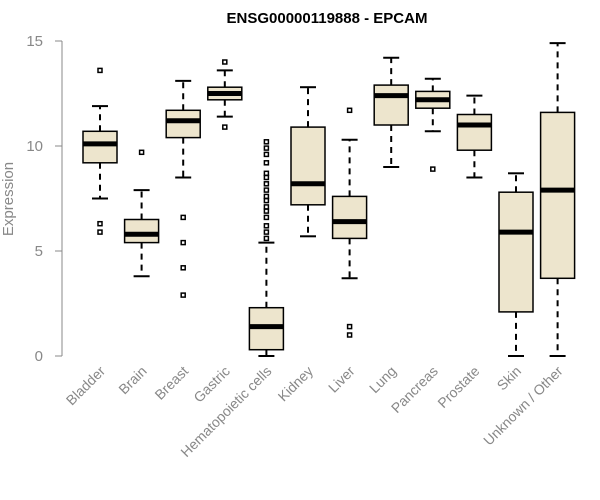 The image size is (600, 500). Describe the element at coordinates (523, 406) in the screenshot. I see `category-label: Unknown / Other` at that location.